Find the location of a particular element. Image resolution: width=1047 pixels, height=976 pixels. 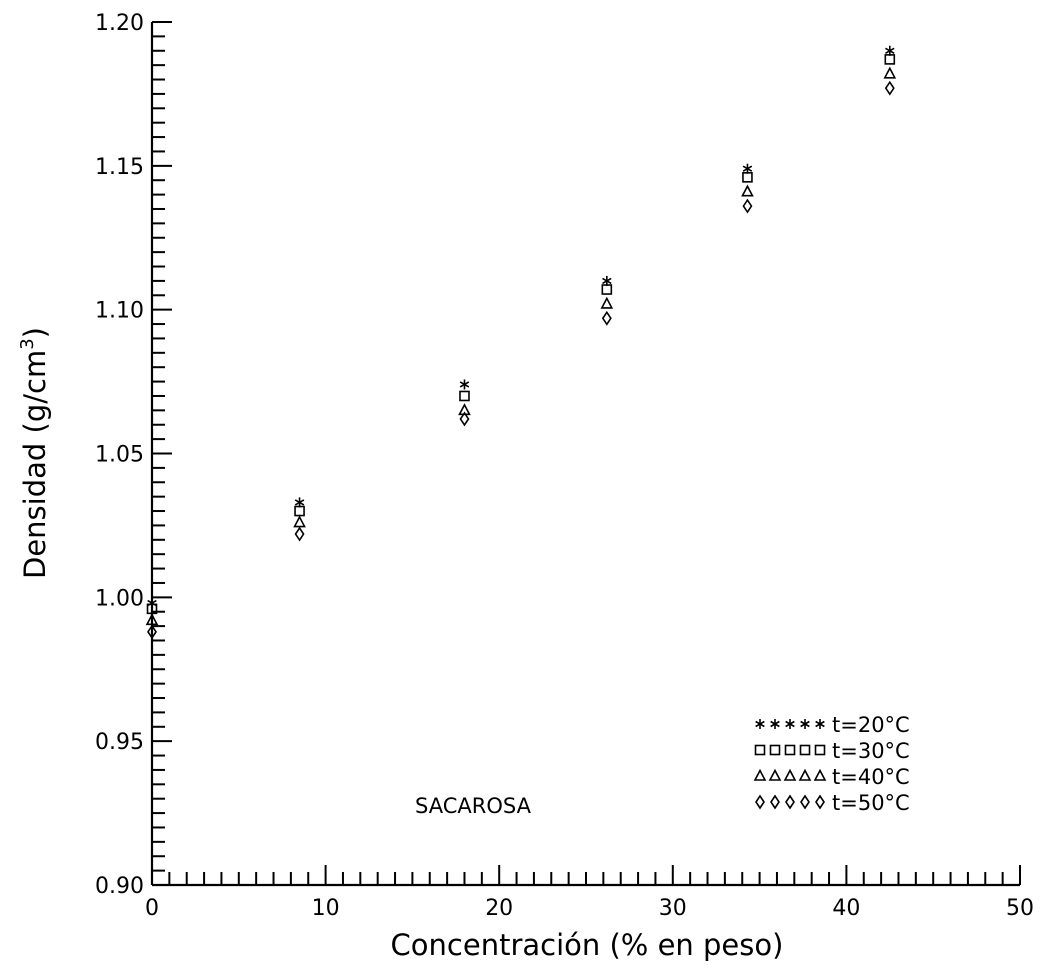

x-tick-label: 0 is located at coordinates (152, 908).